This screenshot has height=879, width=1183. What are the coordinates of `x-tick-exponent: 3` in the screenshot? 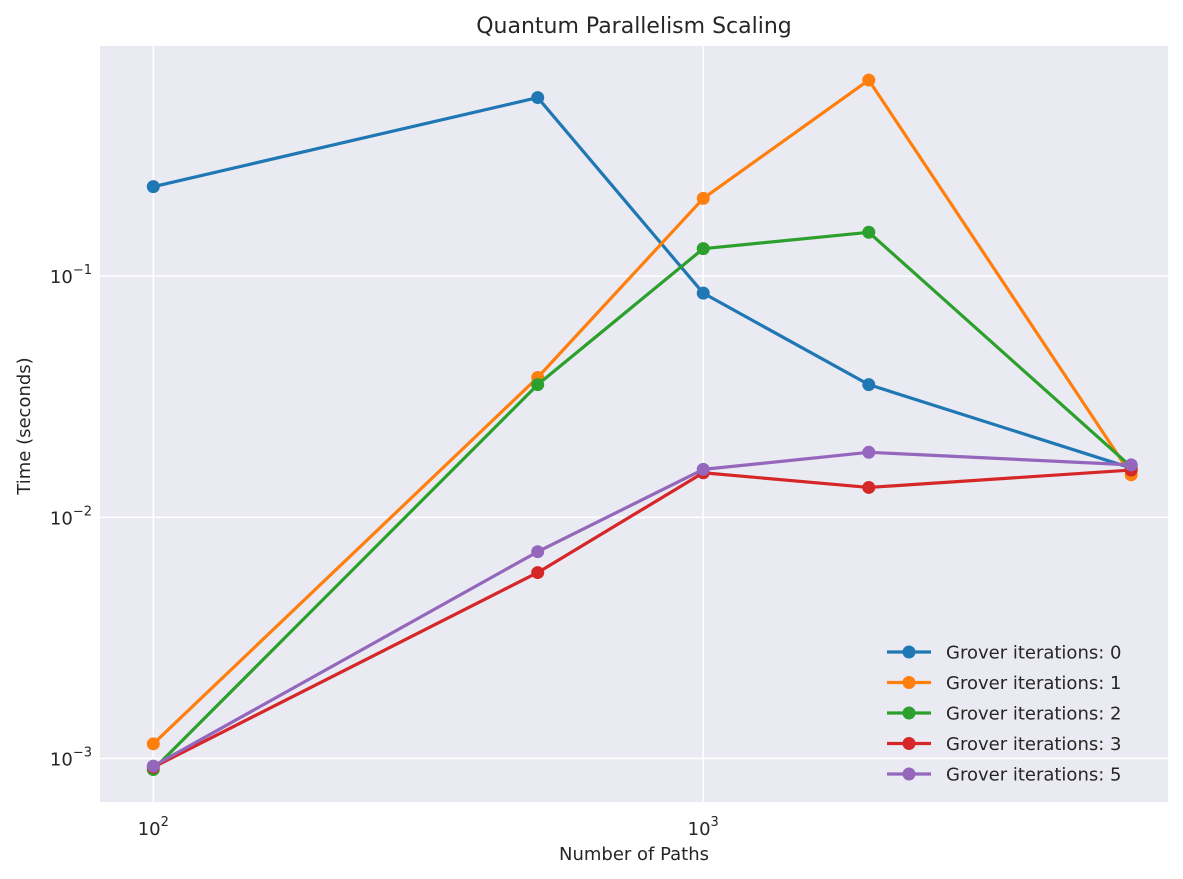 It's located at (715, 822).